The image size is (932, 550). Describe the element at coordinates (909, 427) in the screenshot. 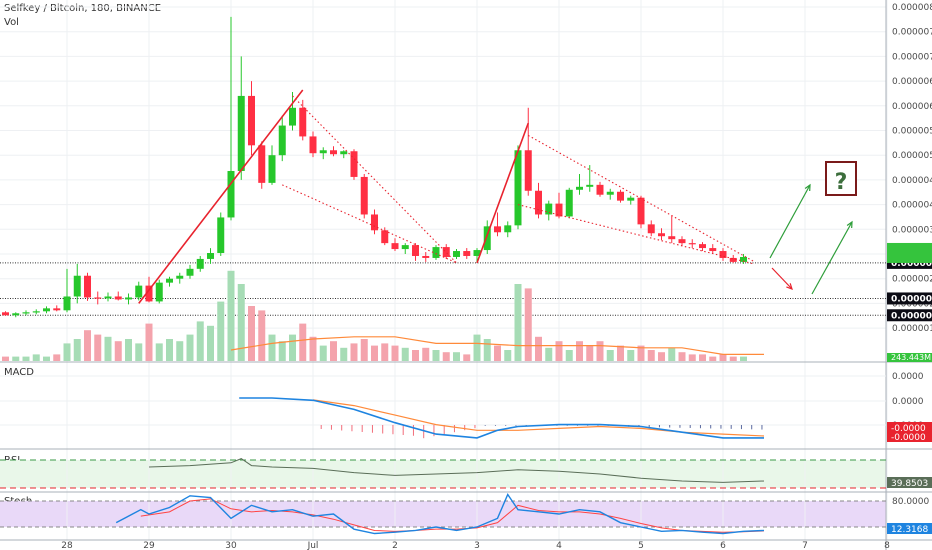

I see `macd-value-tag` at that location.